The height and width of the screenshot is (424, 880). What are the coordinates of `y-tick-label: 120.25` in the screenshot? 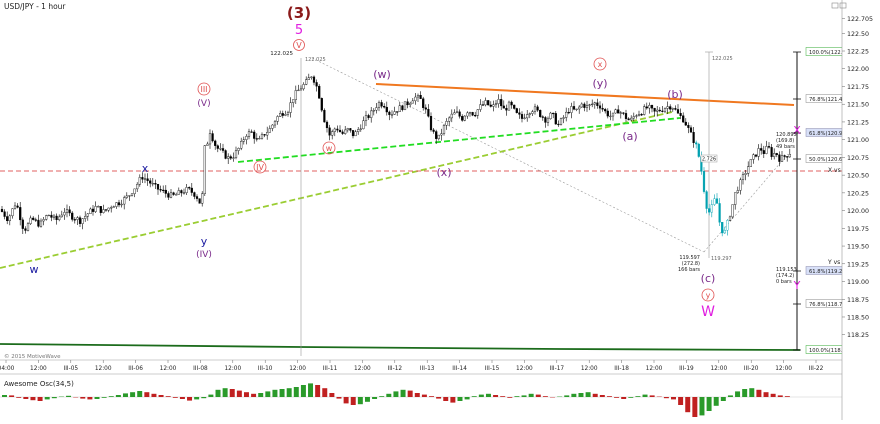 It's located at (858, 193).